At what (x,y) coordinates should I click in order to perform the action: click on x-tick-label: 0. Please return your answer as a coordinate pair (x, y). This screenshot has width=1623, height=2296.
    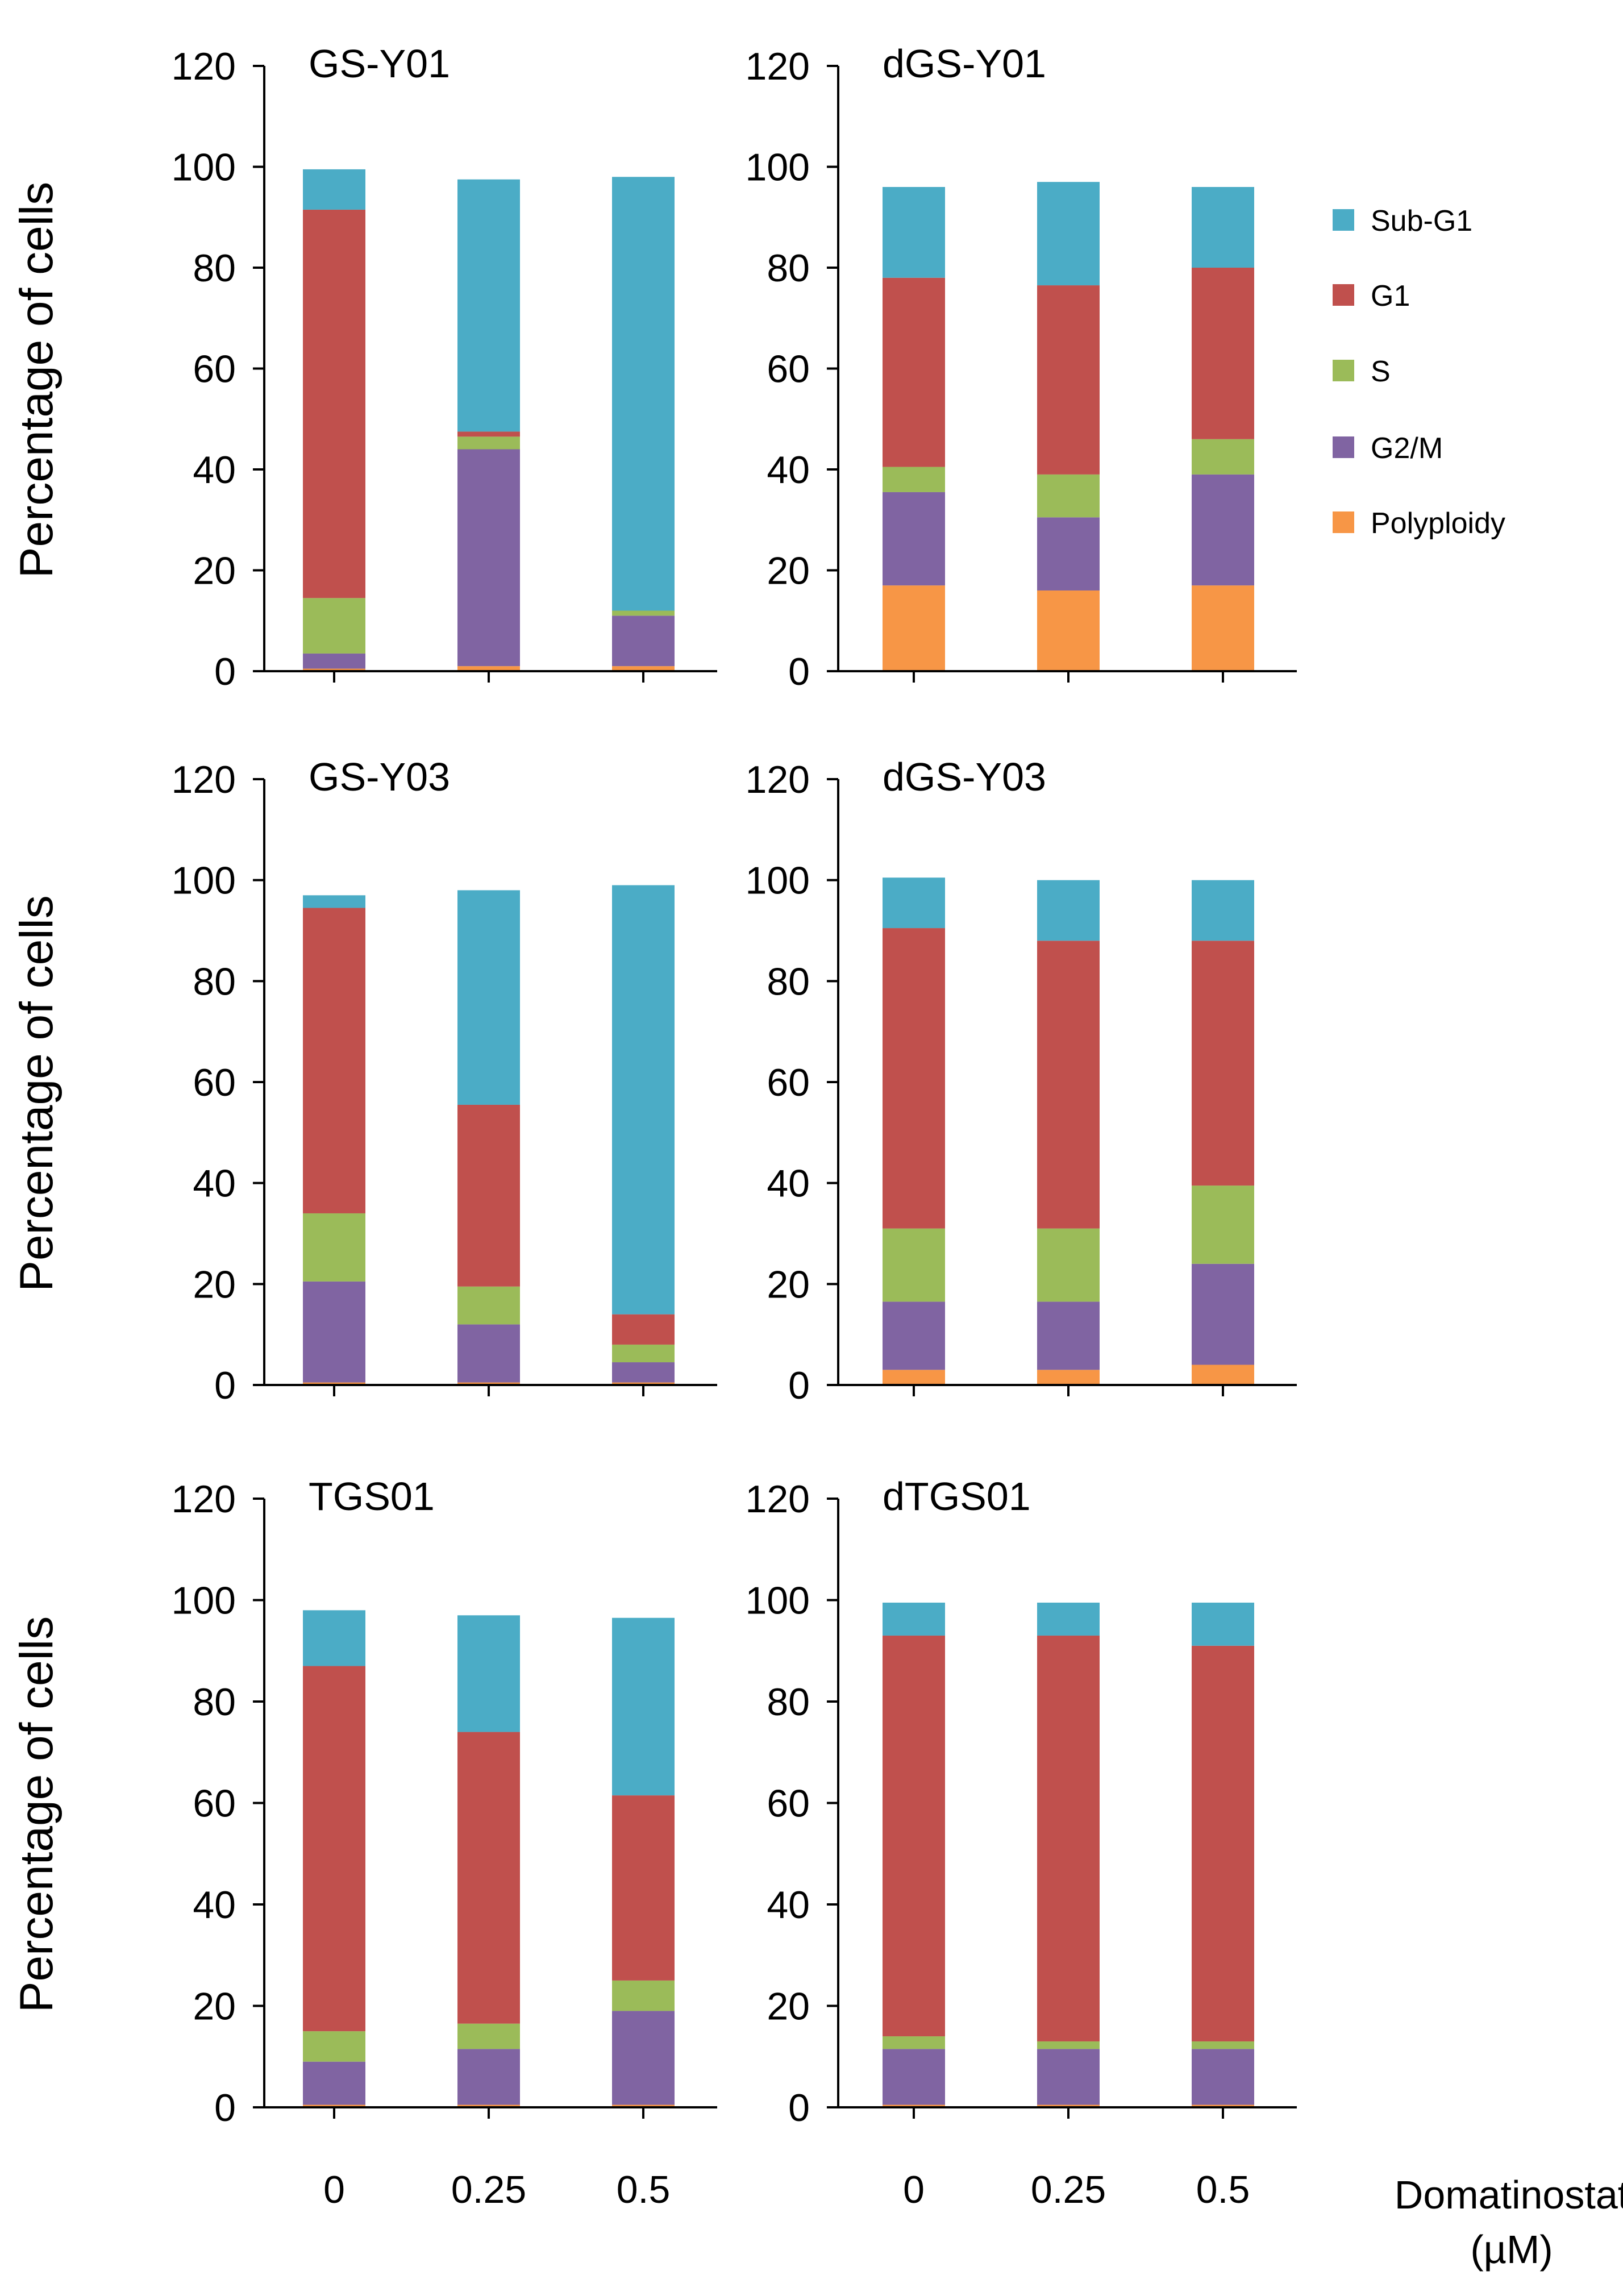
    Looking at the image, I should click on (914, 2189).